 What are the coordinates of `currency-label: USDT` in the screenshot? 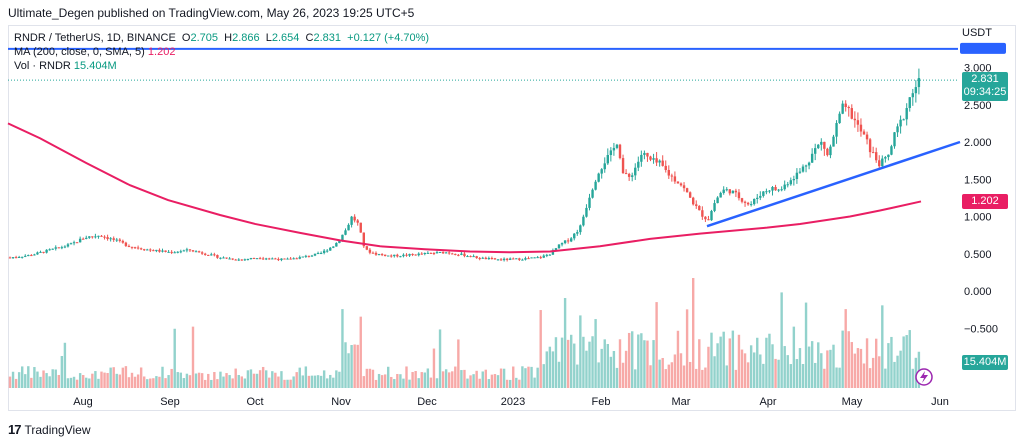 It's located at (977, 33).